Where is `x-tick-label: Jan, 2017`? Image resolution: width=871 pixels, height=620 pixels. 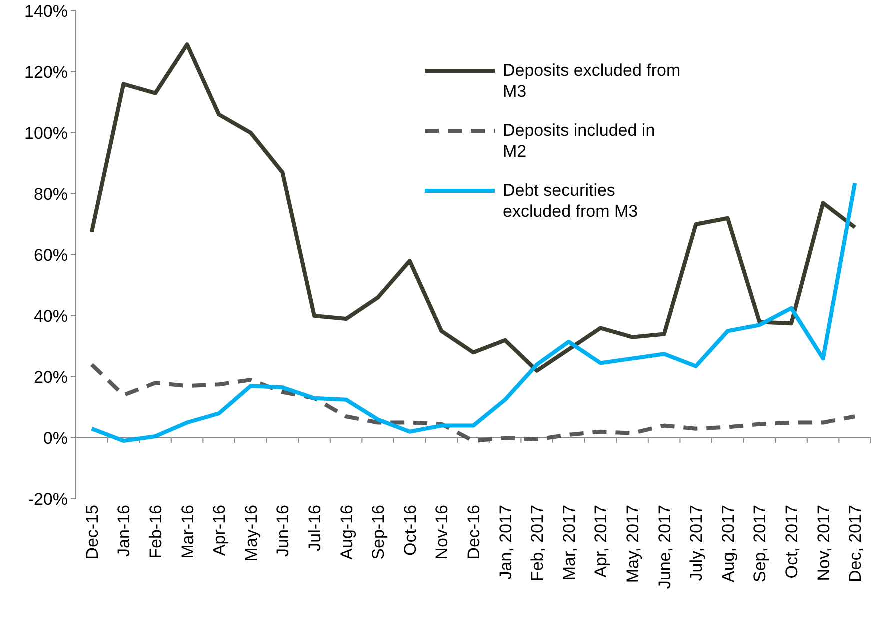 x-tick-label: Jan, 2017 is located at coordinates (506, 542).